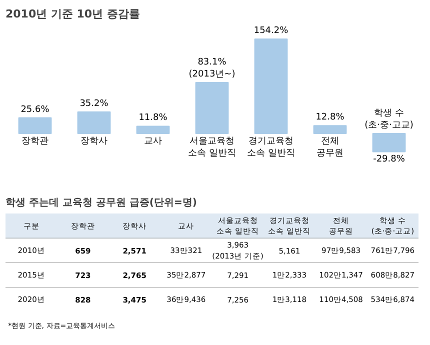 The width and height of the screenshot is (430, 345). I want to click on chart-title: 2010년 기준 10년 증감률, so click(73, 14).